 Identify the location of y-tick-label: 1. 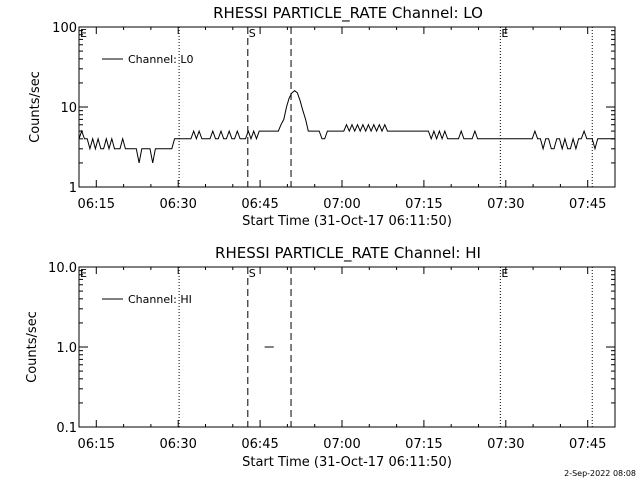
(73, 188).